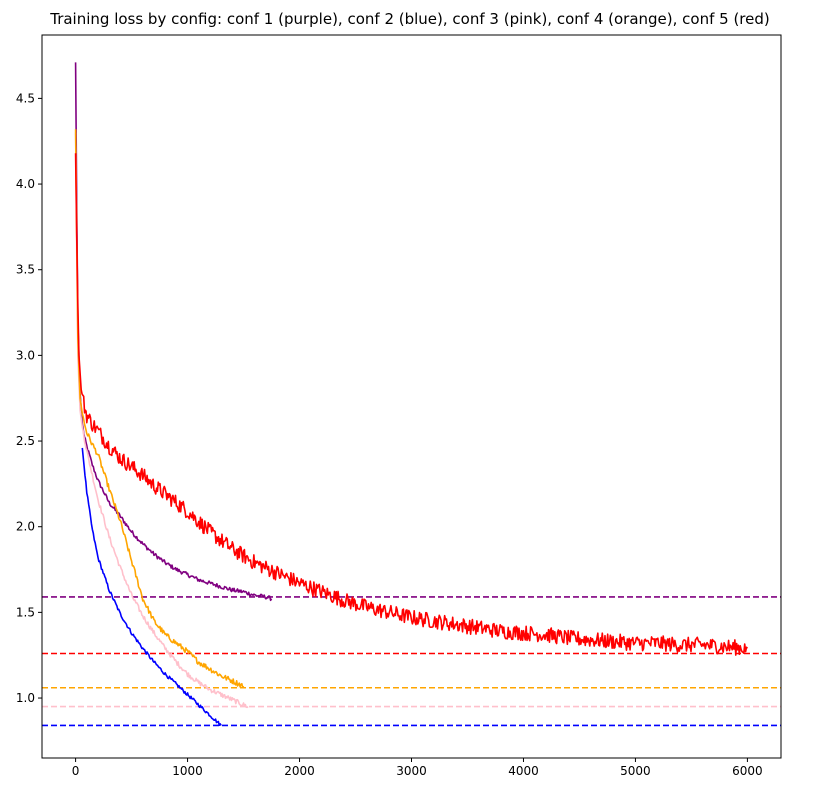 This screenshot has width=818, height=790. Describe the element at coordinates (25, 698) in the screenshot. I see `y-tick-label: 1.0` at that location.